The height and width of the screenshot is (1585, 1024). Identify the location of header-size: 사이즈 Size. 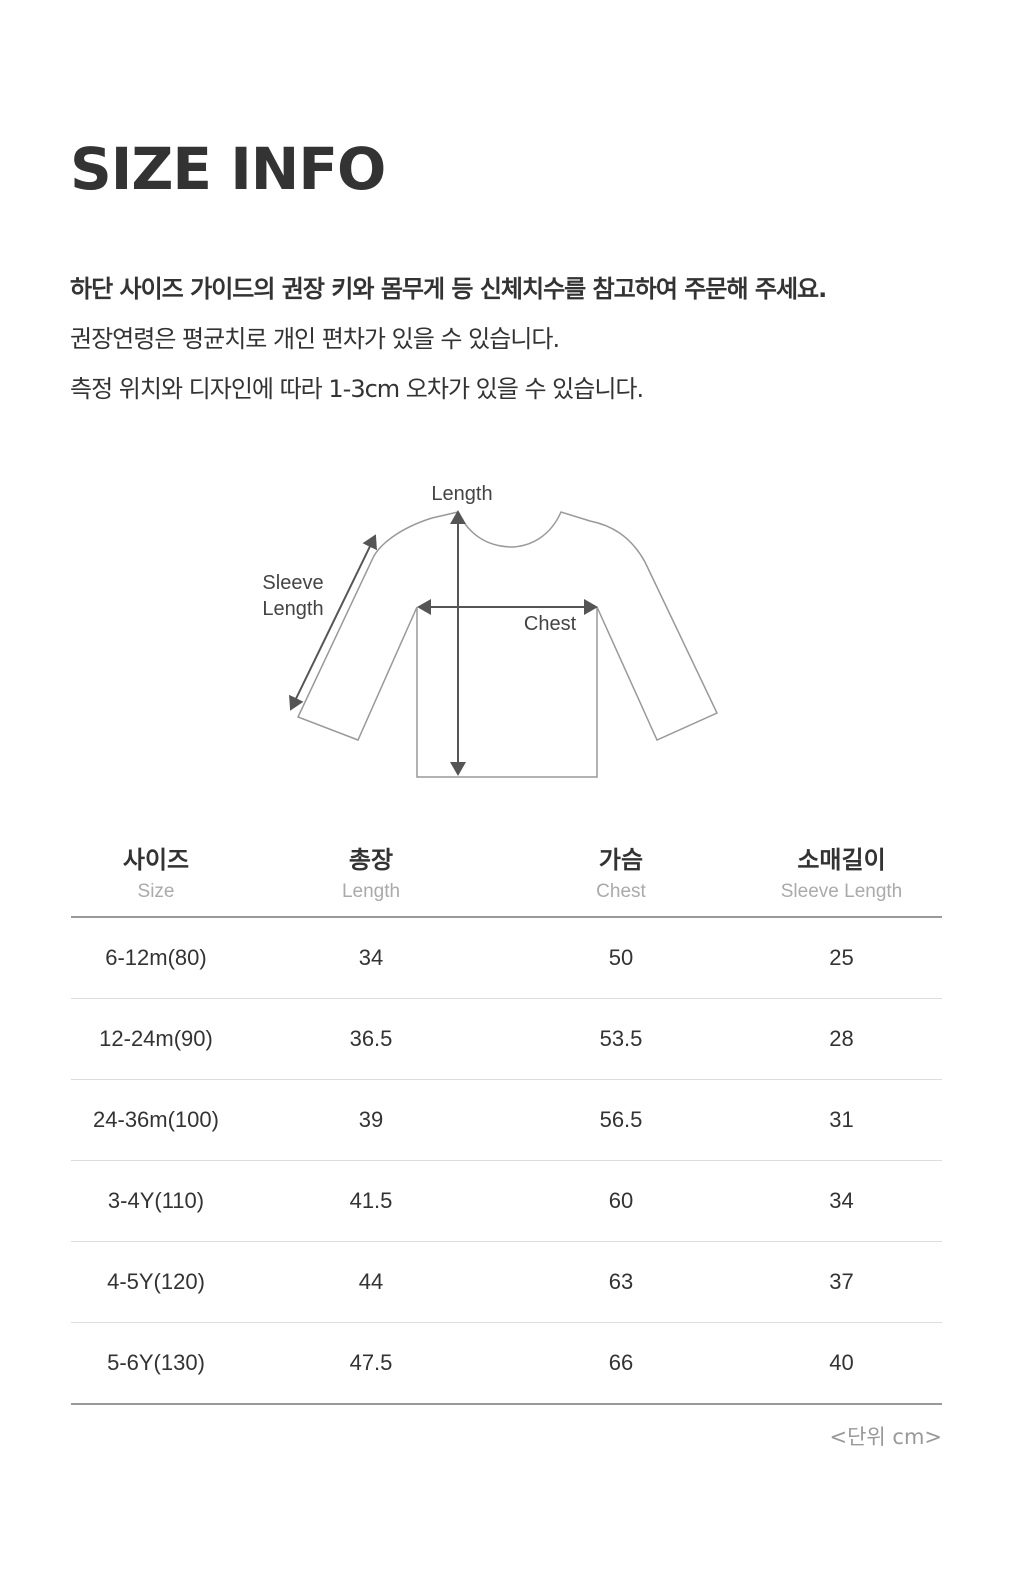
(156, 872).